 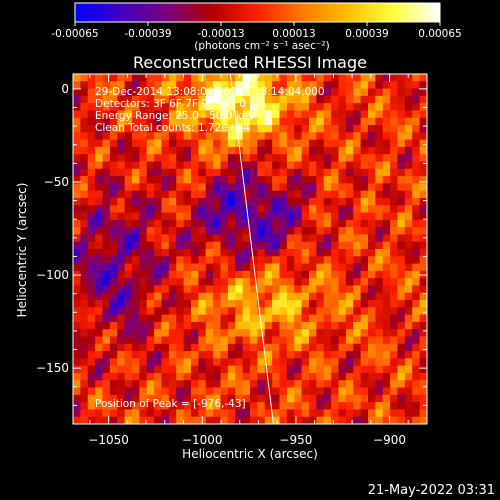 I want to click on x-tick-label: −1050, so click(x=108, y=440).